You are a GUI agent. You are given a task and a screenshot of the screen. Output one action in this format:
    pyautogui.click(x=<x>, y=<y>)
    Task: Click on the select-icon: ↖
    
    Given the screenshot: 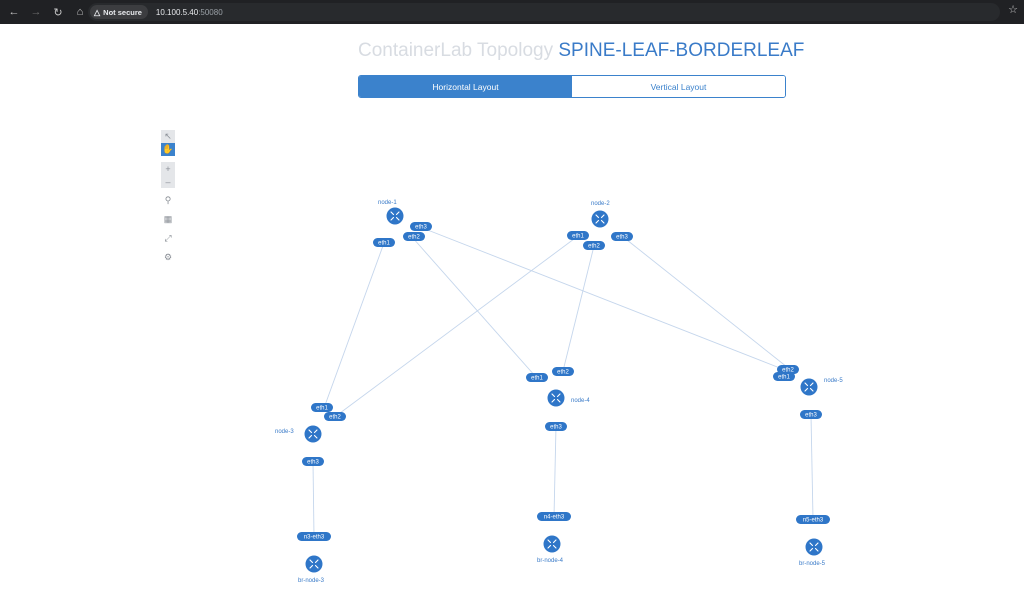 What is the action you would take?
    pyautogui.click(x=168, y=136)
    